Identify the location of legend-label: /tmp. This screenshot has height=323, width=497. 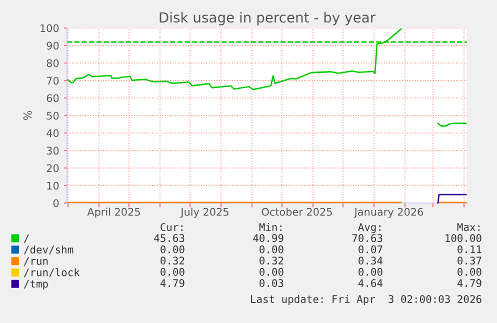
(36, 285).